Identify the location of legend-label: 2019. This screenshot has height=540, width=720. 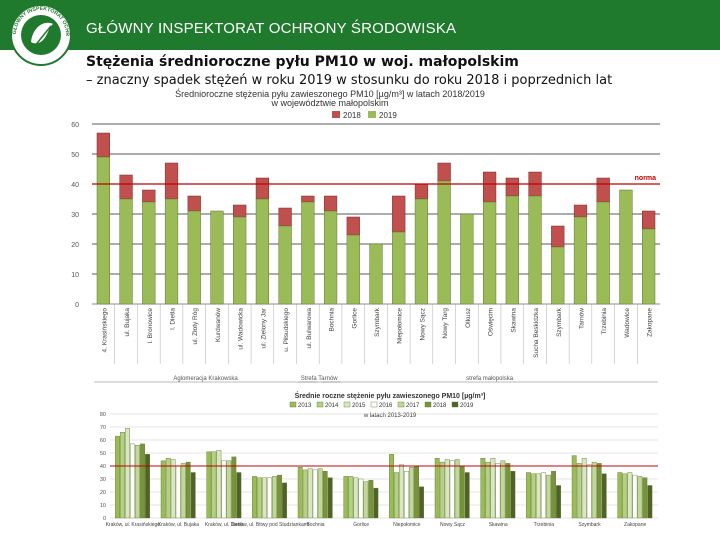
(467, 406).